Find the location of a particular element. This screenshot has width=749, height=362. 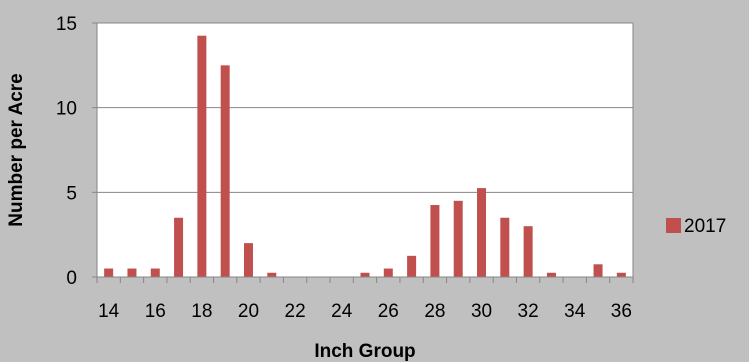

x-tick-label: 36 is located at coordinates (621, 311).